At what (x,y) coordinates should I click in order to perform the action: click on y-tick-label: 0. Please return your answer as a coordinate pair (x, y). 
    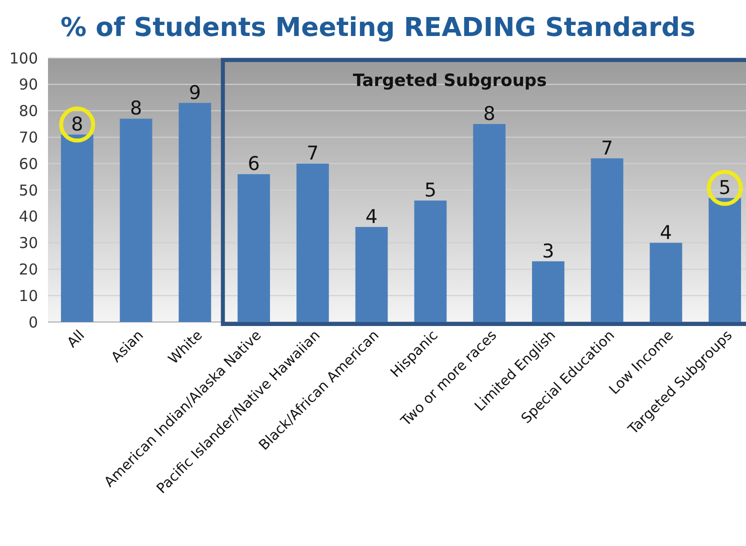
    Looking at the image, I should click on (33, 322).